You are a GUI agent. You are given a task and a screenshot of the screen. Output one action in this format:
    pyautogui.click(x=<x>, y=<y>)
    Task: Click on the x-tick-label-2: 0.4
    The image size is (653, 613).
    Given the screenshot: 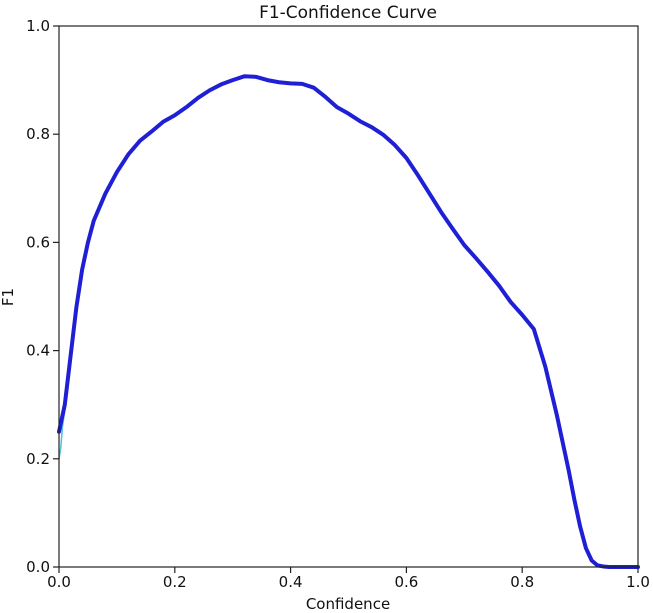 What is the action you would take?
    pyautogui.click(x=291, y=582)
    